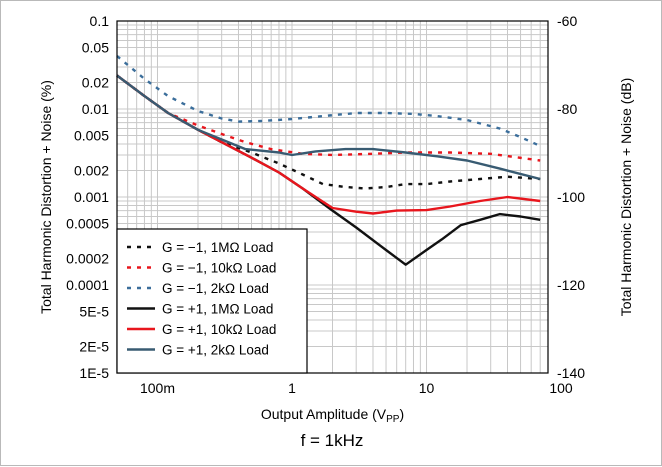 The width and height of the screenshot is (662, 467). I want to click on x-axis-label-subscript: PP, so click(393, 419).